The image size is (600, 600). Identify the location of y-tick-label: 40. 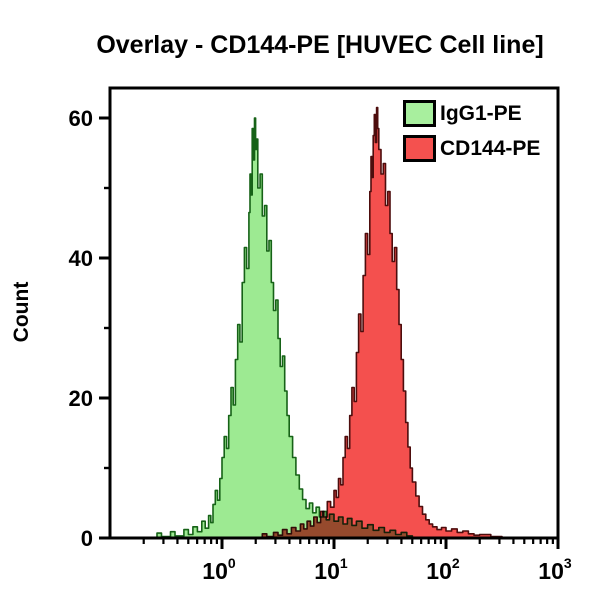
(81, 258).